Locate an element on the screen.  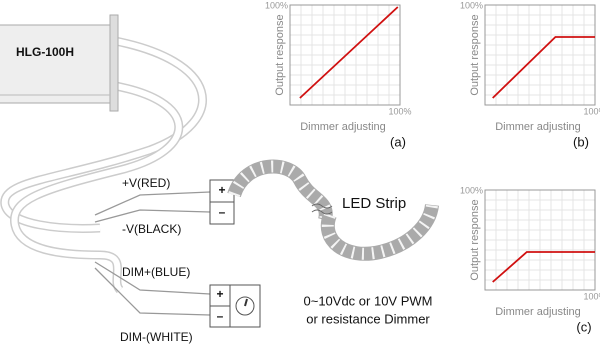
wire-label: DIM-(WHITE) is located at coordinates (156, 337).